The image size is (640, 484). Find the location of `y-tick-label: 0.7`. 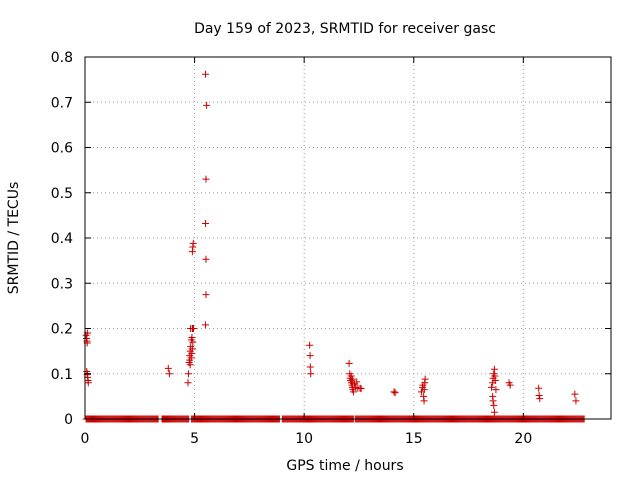

y-tick-label: 0.7 is located at coordinates (62, 103).